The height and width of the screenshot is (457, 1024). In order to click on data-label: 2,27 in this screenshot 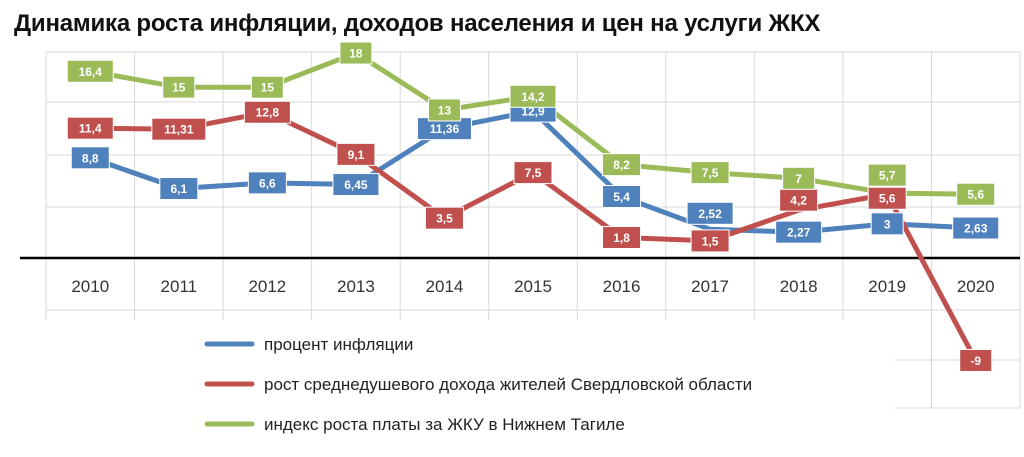, I will do `click(799, 233)`.